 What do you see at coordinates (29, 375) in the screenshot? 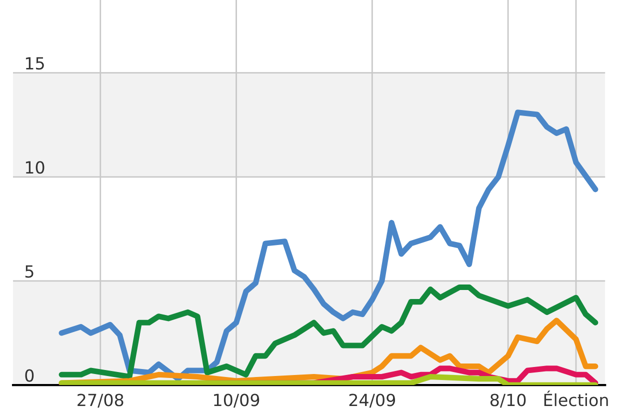
I see `y-tick-label: 0` at bounding box center [29, 375].